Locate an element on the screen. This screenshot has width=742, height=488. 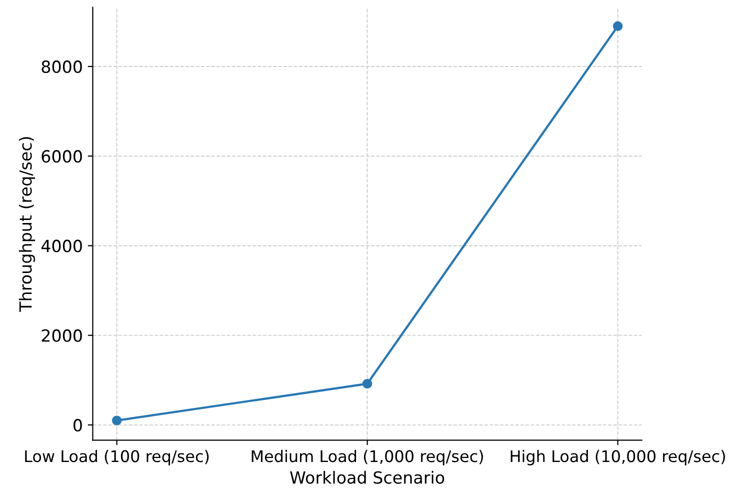
y-tick-label: 2000 is located at coordinates (62, 335).